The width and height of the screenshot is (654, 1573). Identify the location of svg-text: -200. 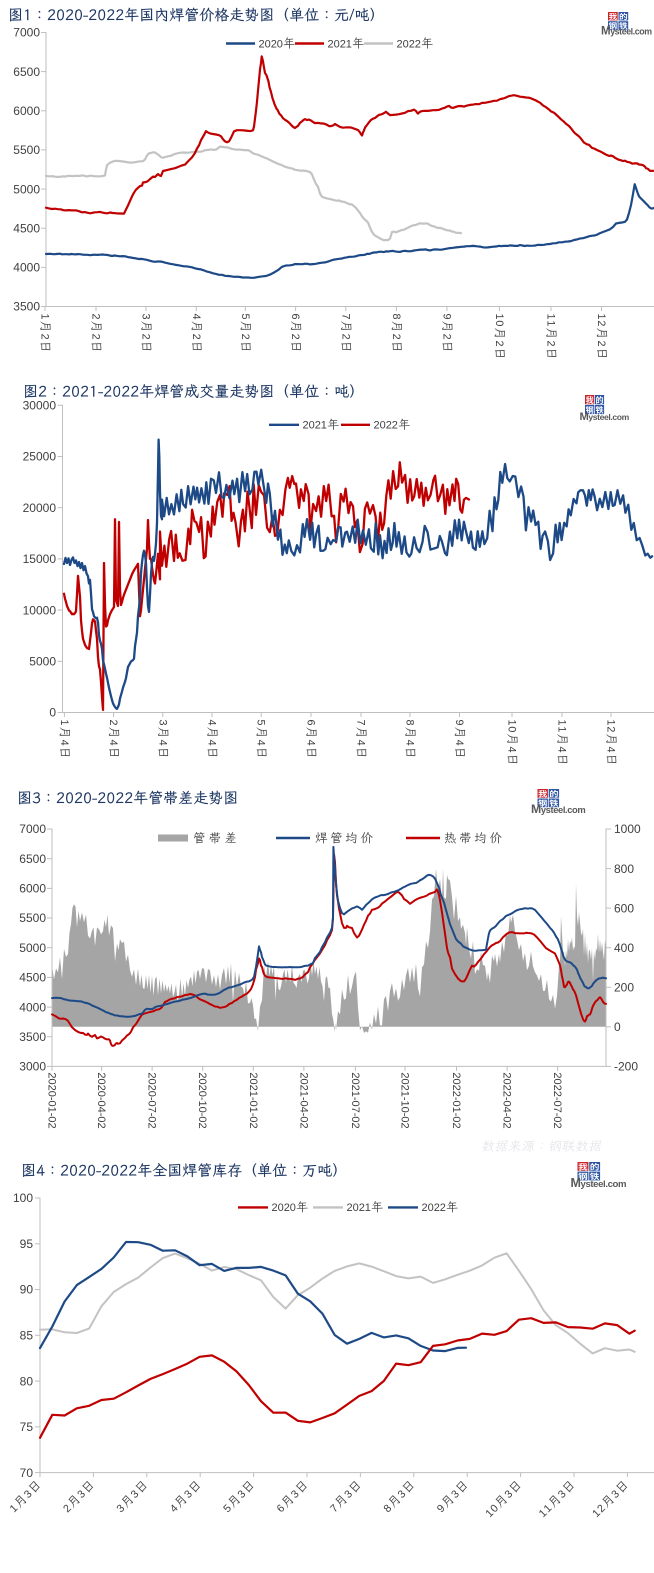
(626, 1067).